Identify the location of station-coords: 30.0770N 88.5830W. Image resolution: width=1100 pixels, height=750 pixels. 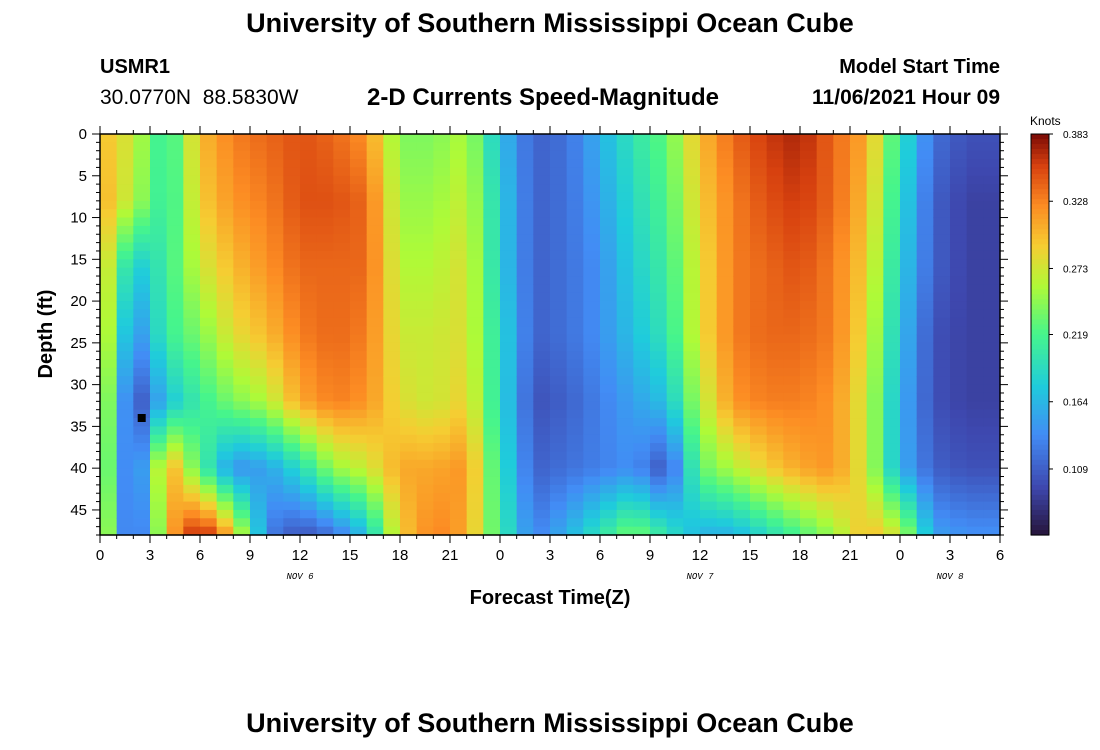
(199, 97).